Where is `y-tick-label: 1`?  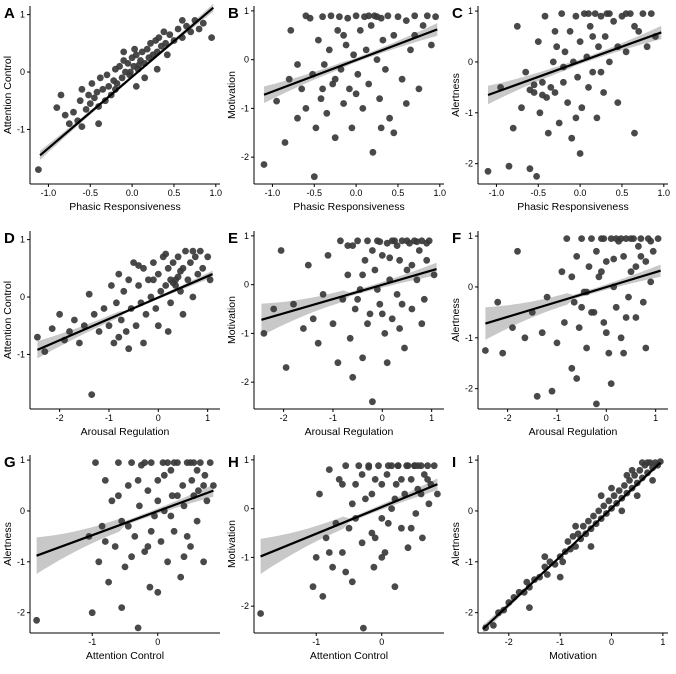
y-tick-label: 1 is located at coordinates (470, 236).